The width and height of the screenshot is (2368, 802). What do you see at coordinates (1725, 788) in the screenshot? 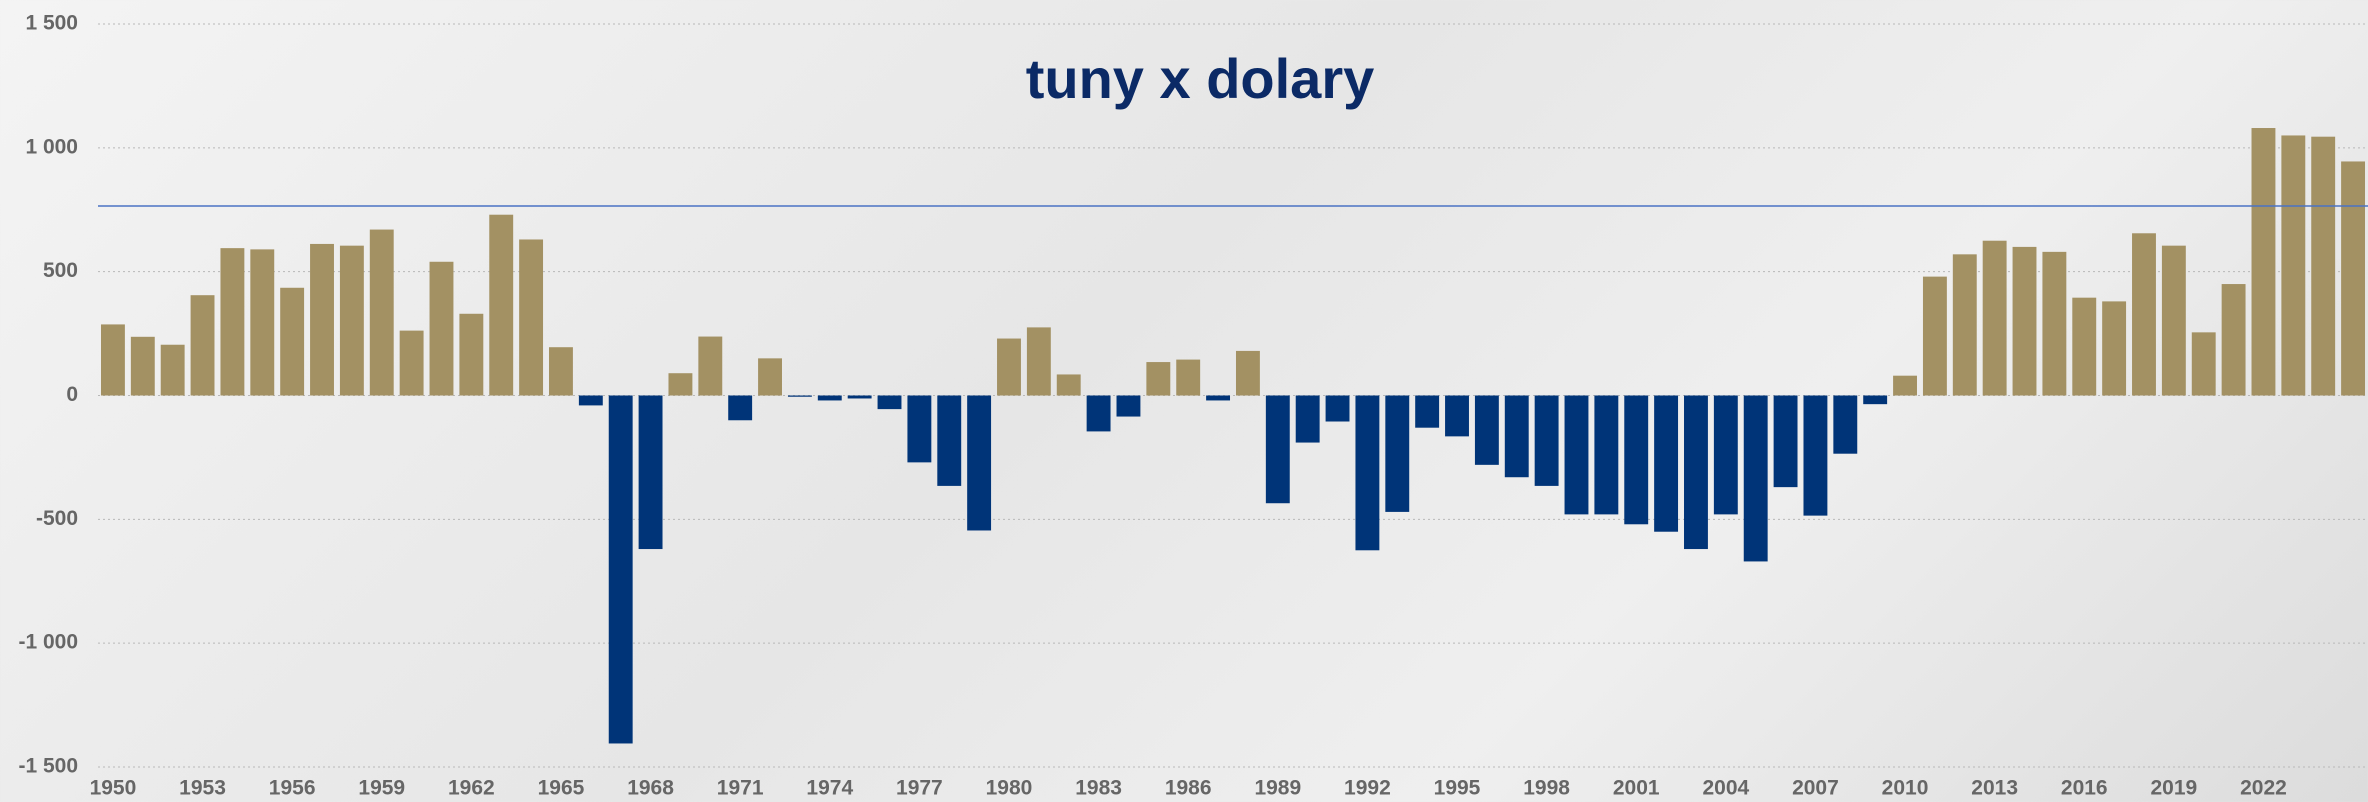
I see `x-tick-label: 2004` at bounding box center [1725, 788].